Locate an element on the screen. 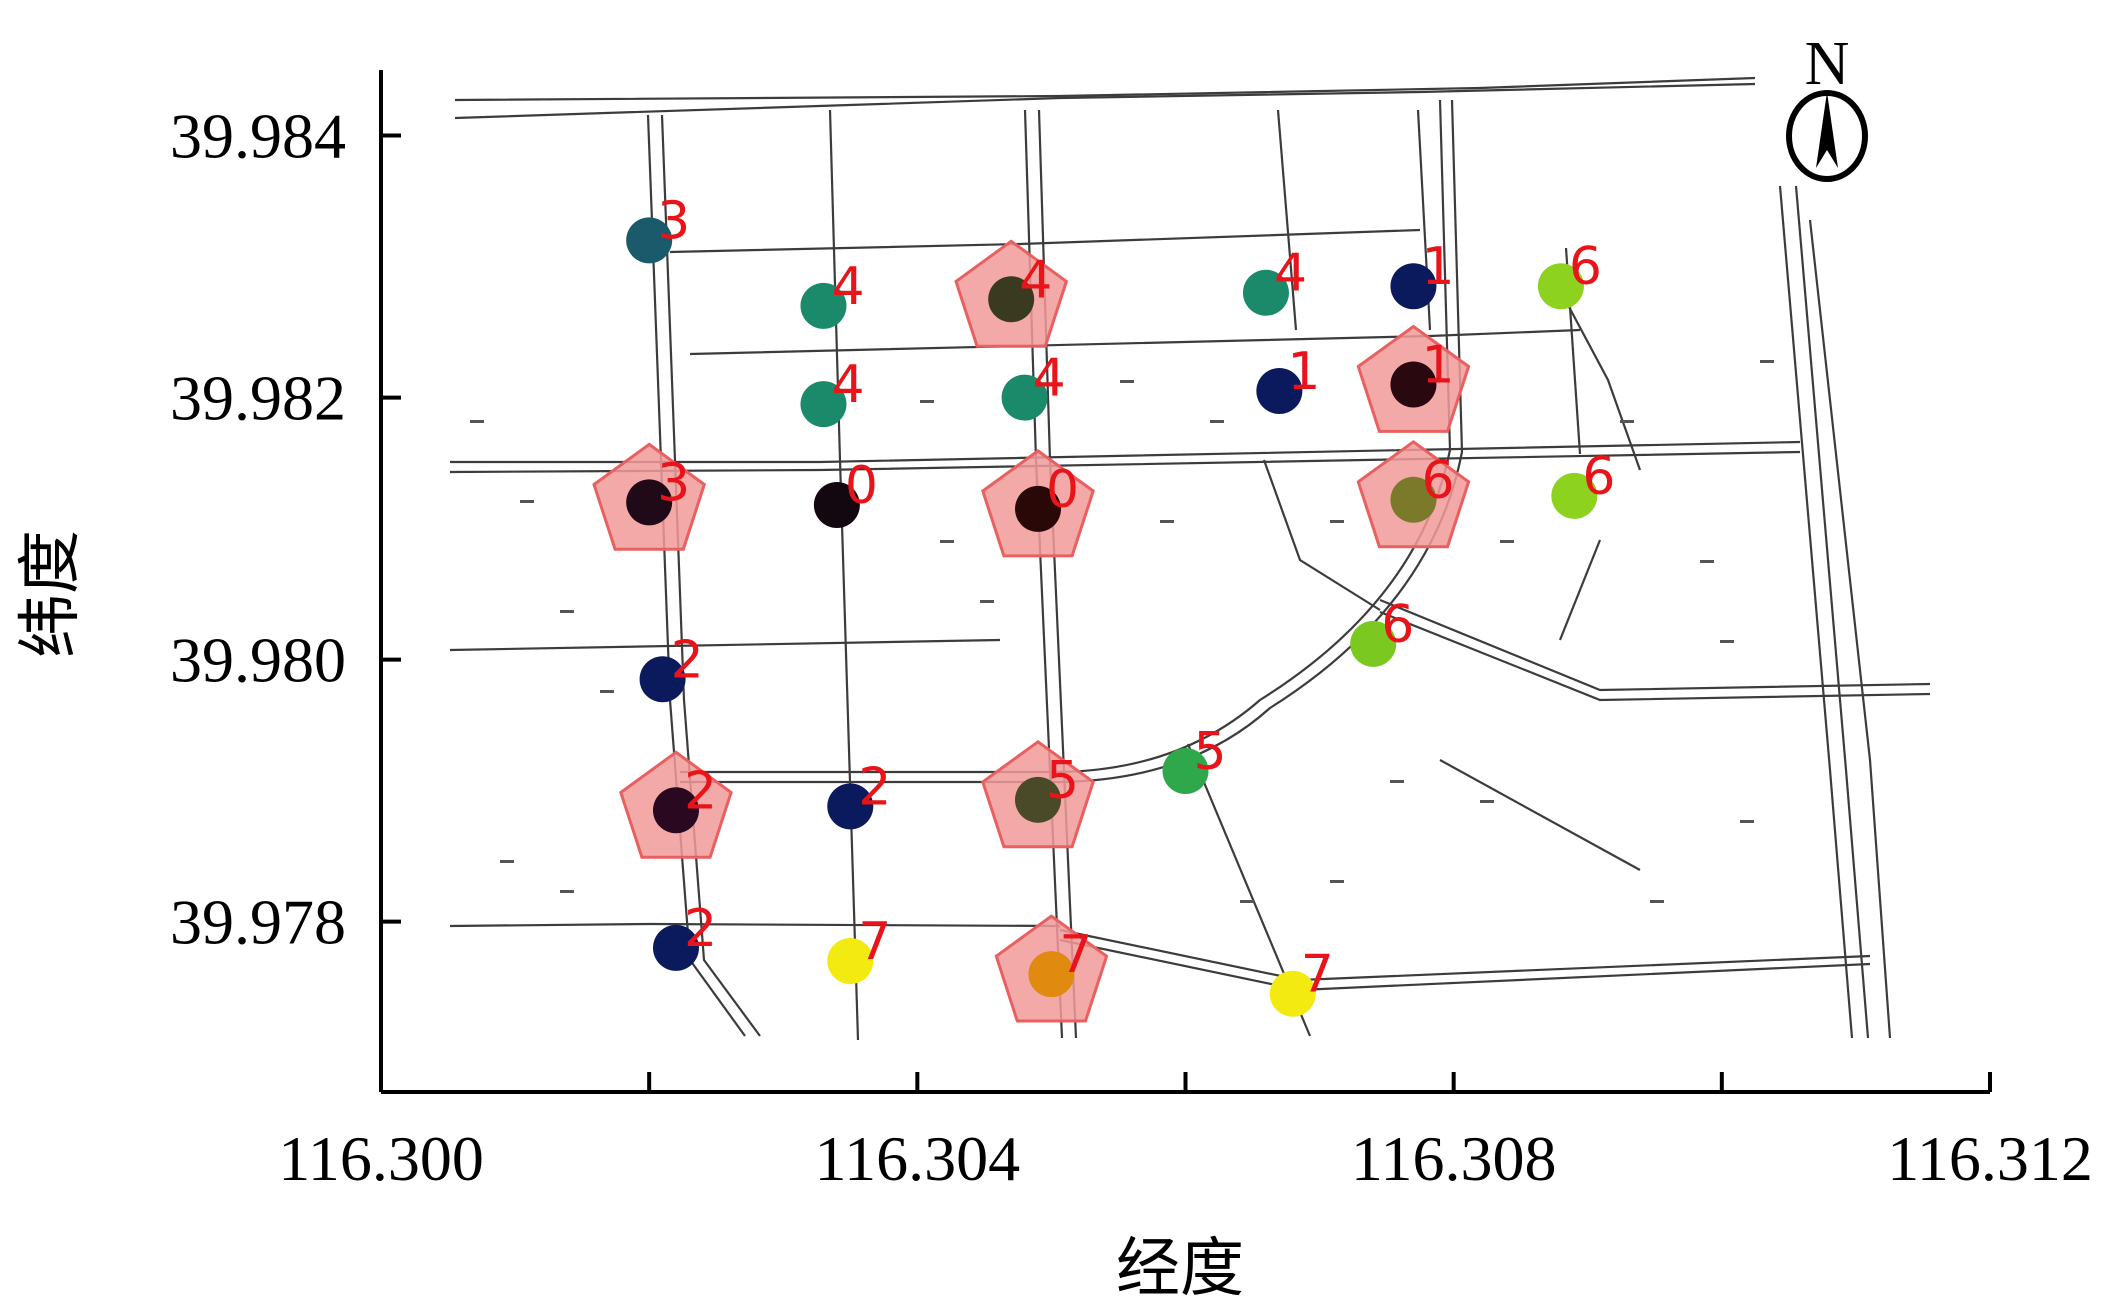 This screenshot has height=1314, width=2110. x-tick-label: 116.312 is located at coordinates (1990, 1158).